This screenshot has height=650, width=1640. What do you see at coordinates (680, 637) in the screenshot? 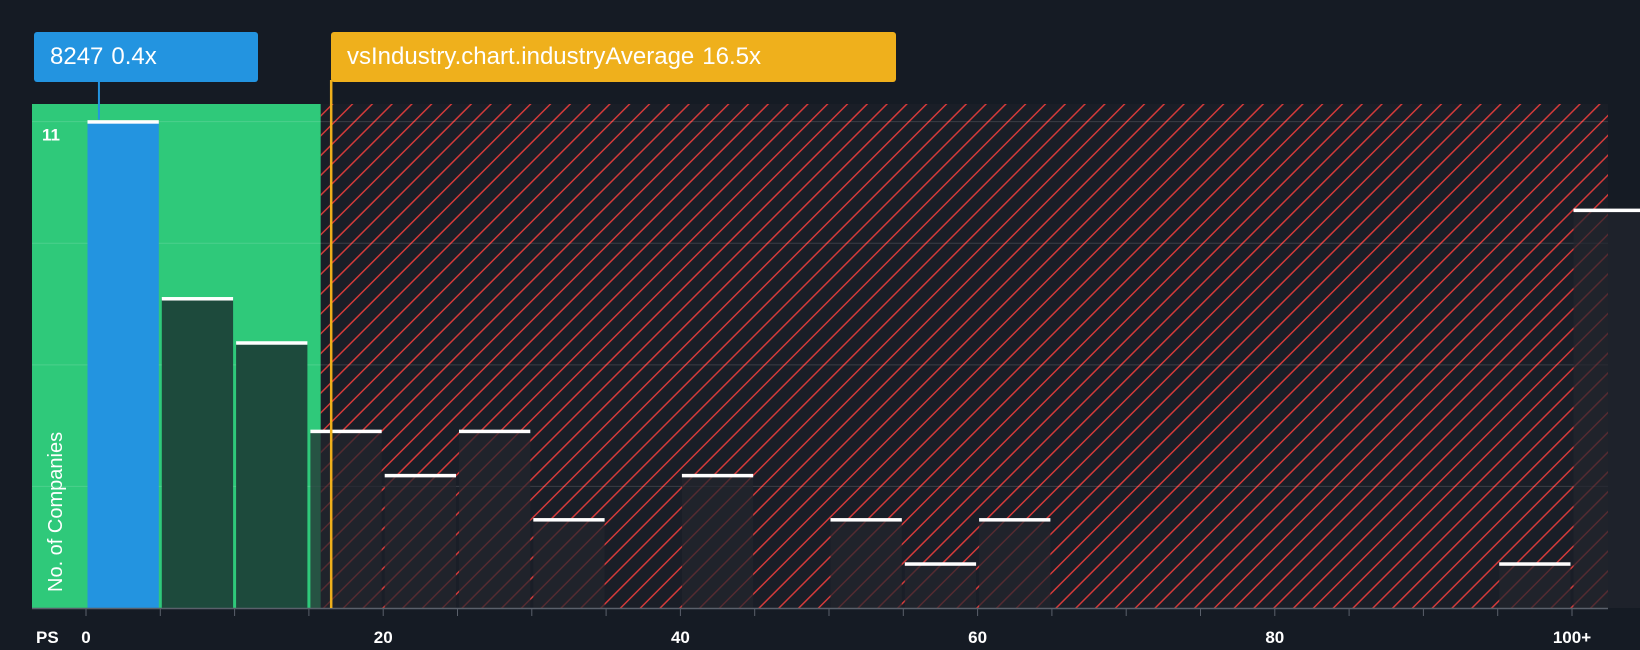
I see `x-tick-label: 40` at bounding box center [680, 637].